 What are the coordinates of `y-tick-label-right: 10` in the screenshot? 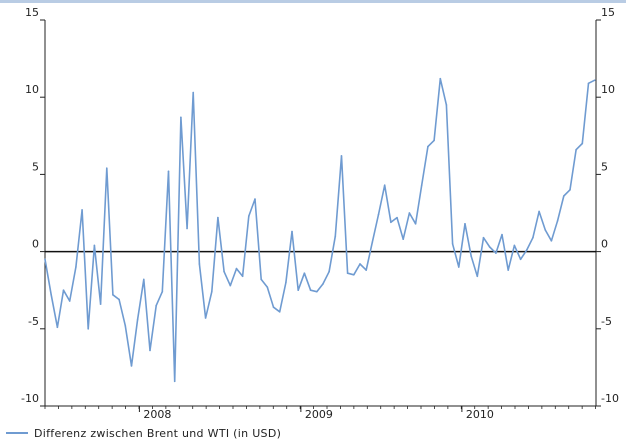 It's located at (608, 89).